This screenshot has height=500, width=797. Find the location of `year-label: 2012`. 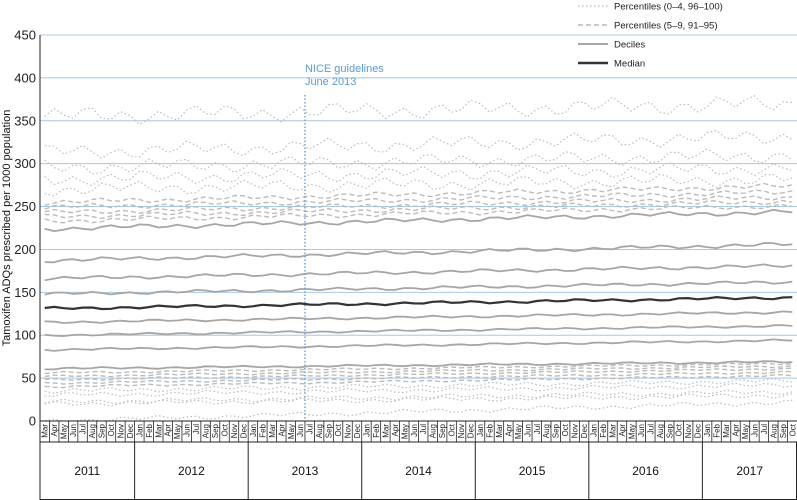

year-label: 2012 is located at coordinates (191, 471).